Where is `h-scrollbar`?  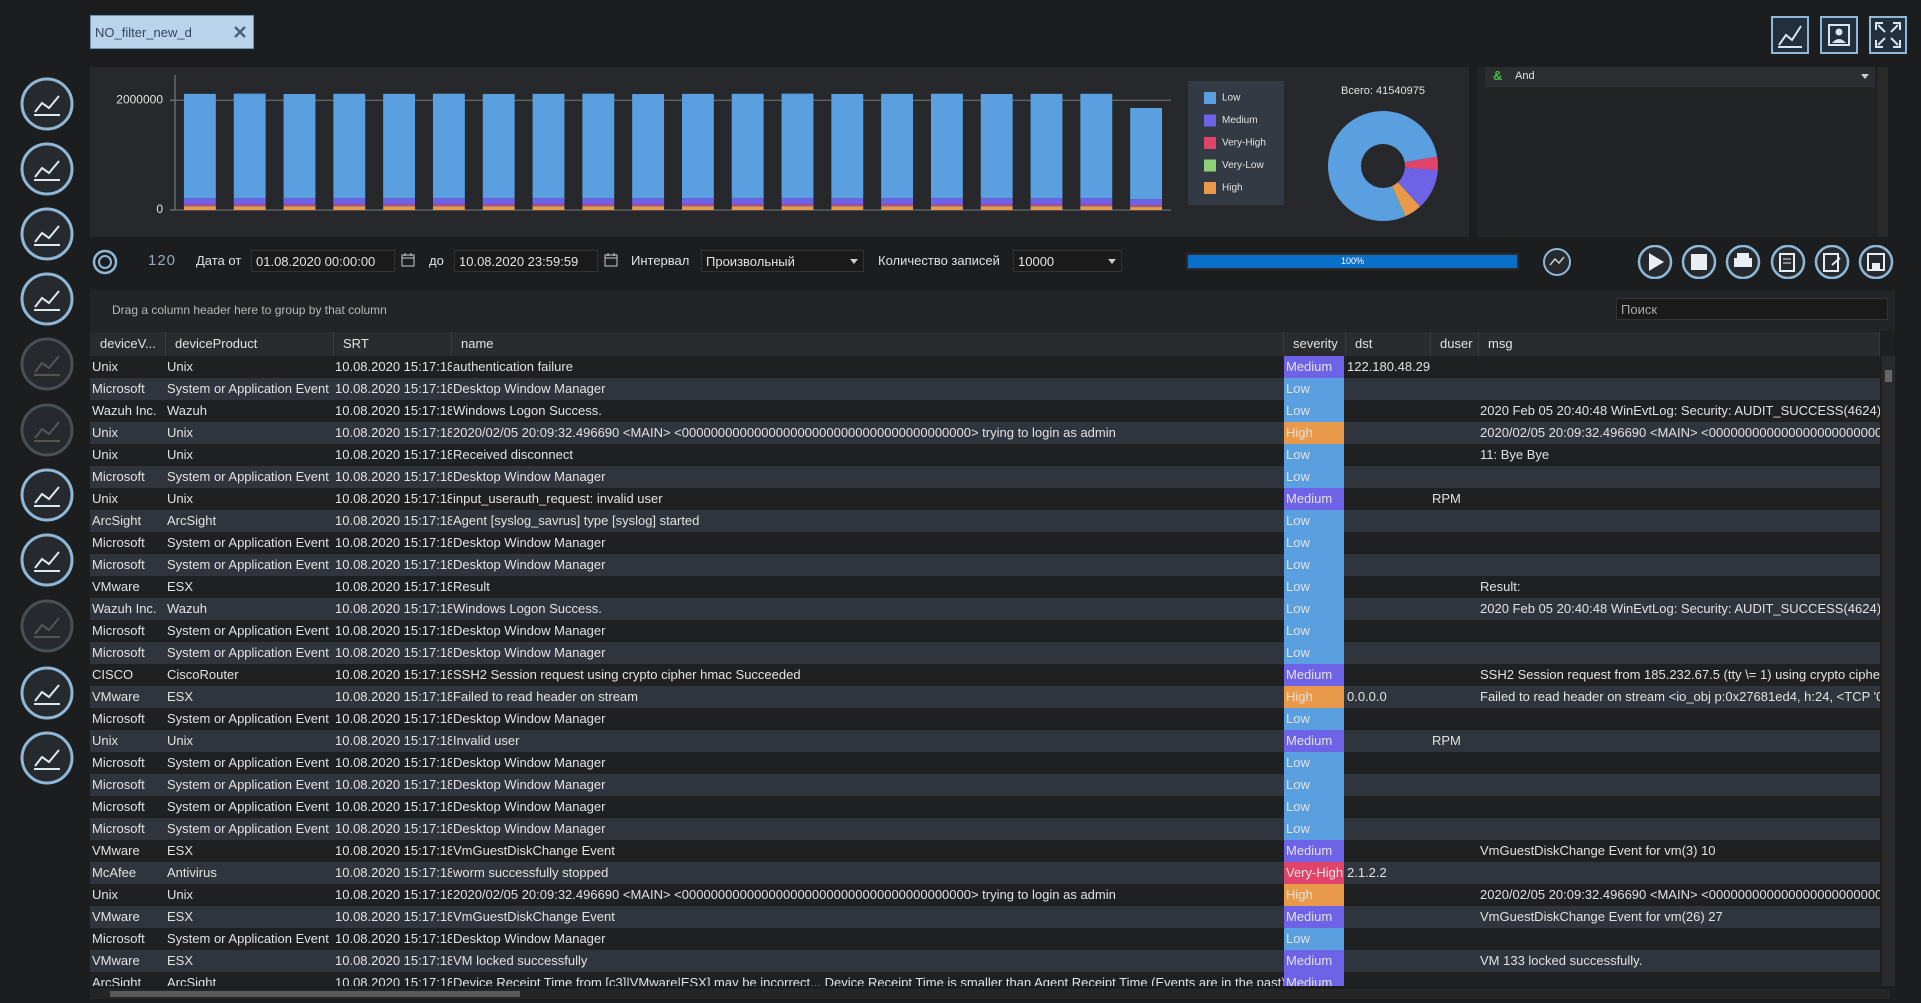 h-scrollbar is located at coordinates (990, 994).